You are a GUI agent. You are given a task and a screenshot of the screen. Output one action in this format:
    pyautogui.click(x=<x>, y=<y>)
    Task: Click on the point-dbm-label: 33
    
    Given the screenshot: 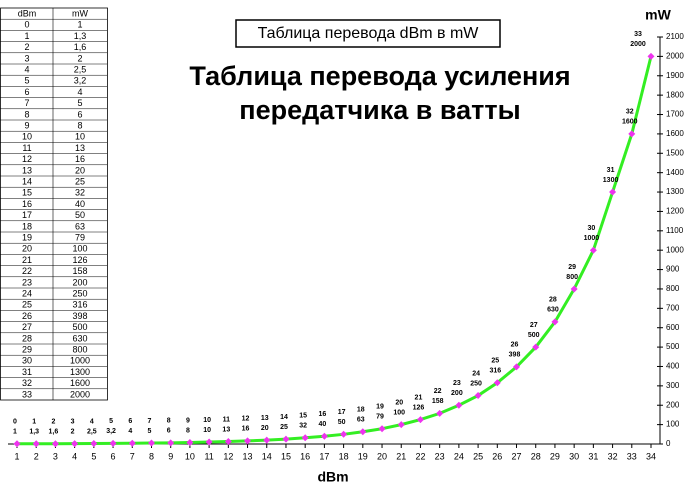 What is the action you would take?
    pyautogui.click(x=638, y=34)
    